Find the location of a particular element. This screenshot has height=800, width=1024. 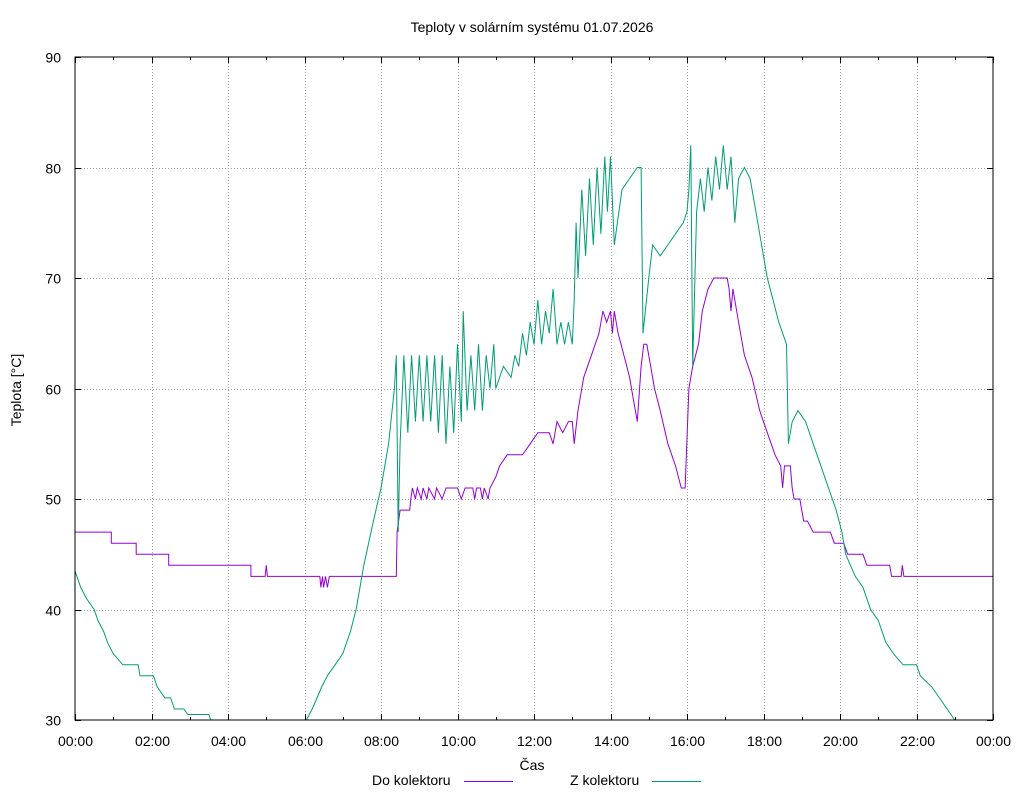

legend-label-z-kolektoru: Z kolektoru is located at coordinates (605, 780).